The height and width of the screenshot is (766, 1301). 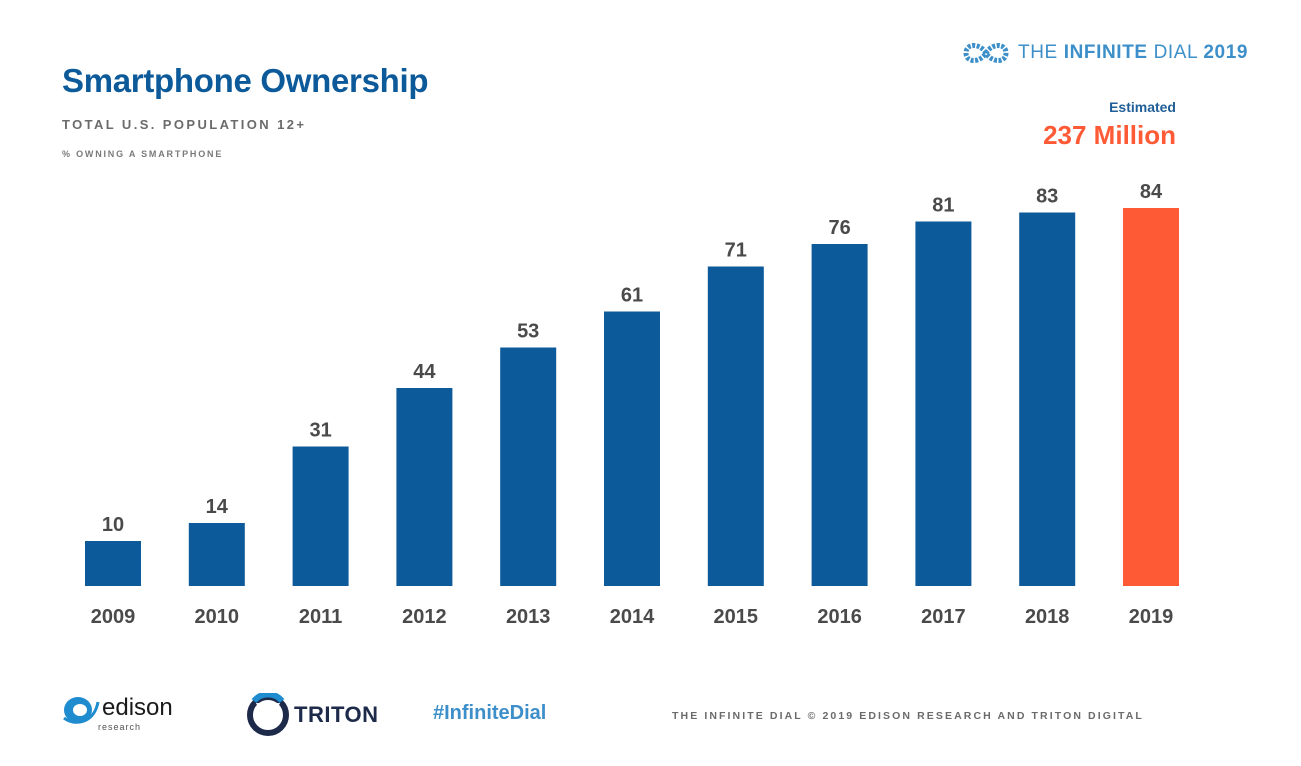 I want to click on bar-value-label: 44, so click(x=424, y=372).